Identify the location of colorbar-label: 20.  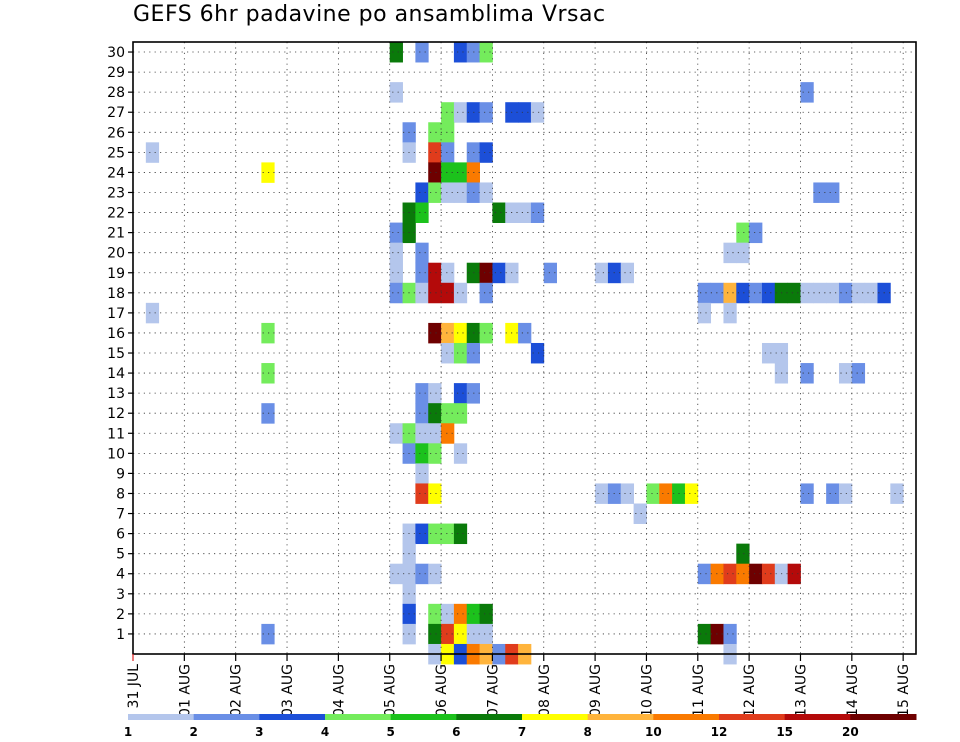
(850, 732).